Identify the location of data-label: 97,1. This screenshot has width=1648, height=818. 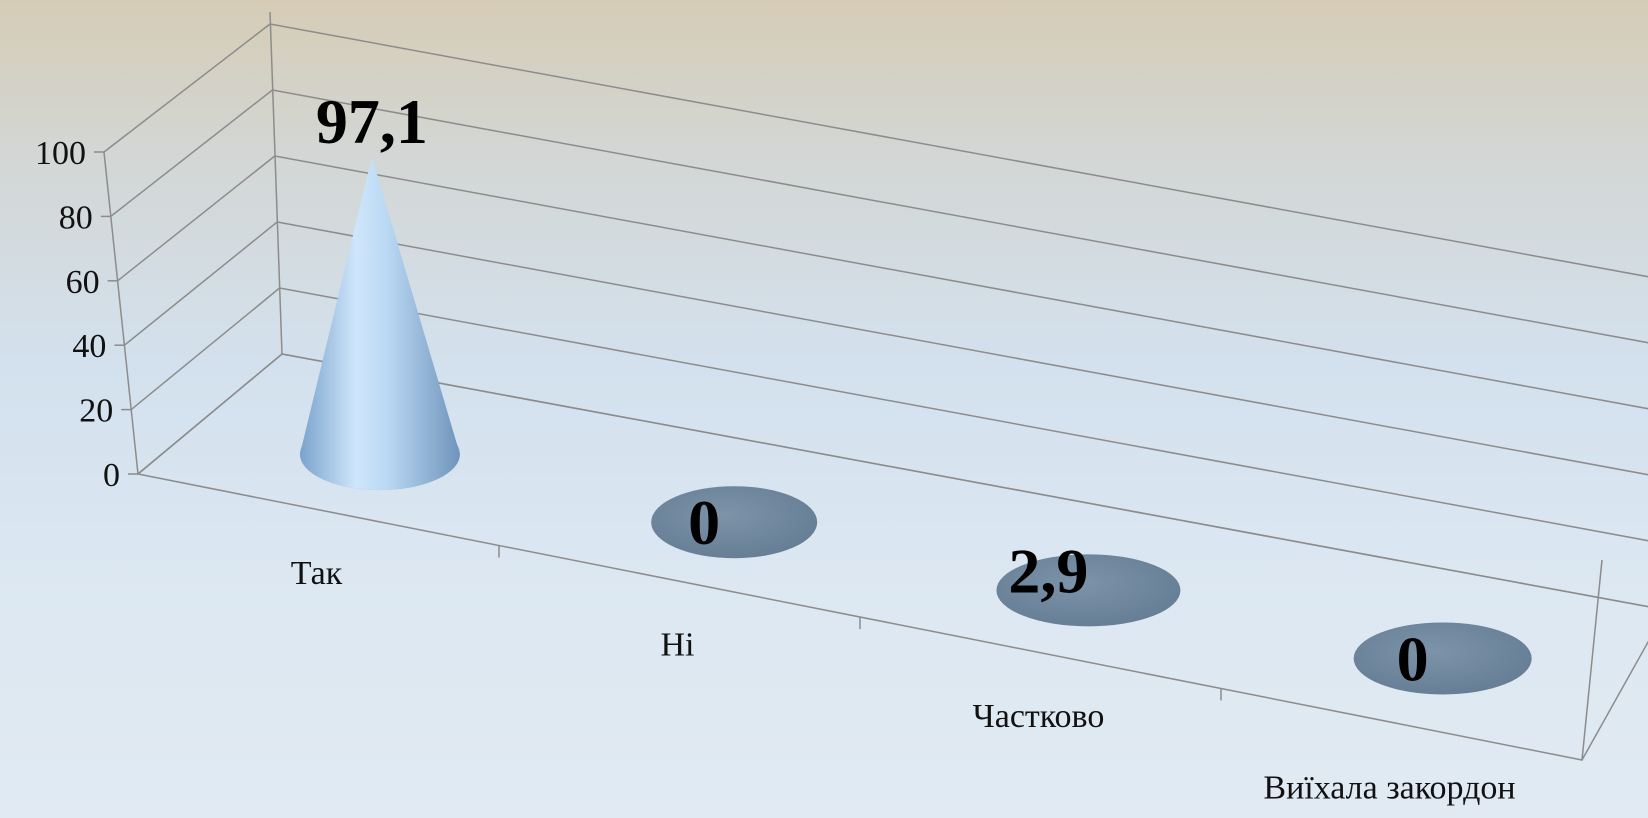
(372, 121).